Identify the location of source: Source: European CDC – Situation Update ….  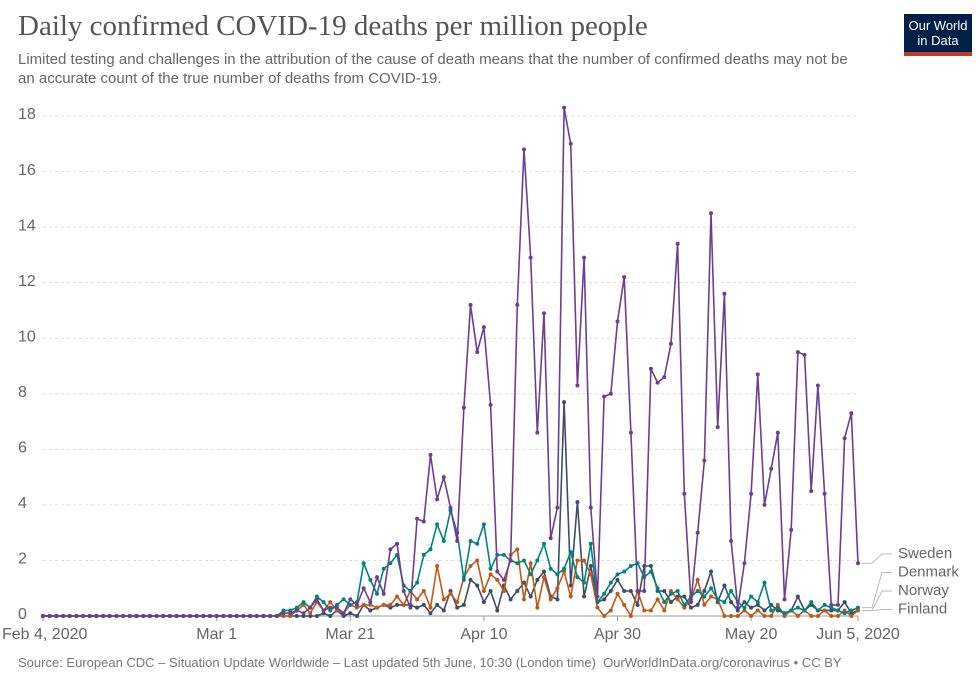
(307, 662).